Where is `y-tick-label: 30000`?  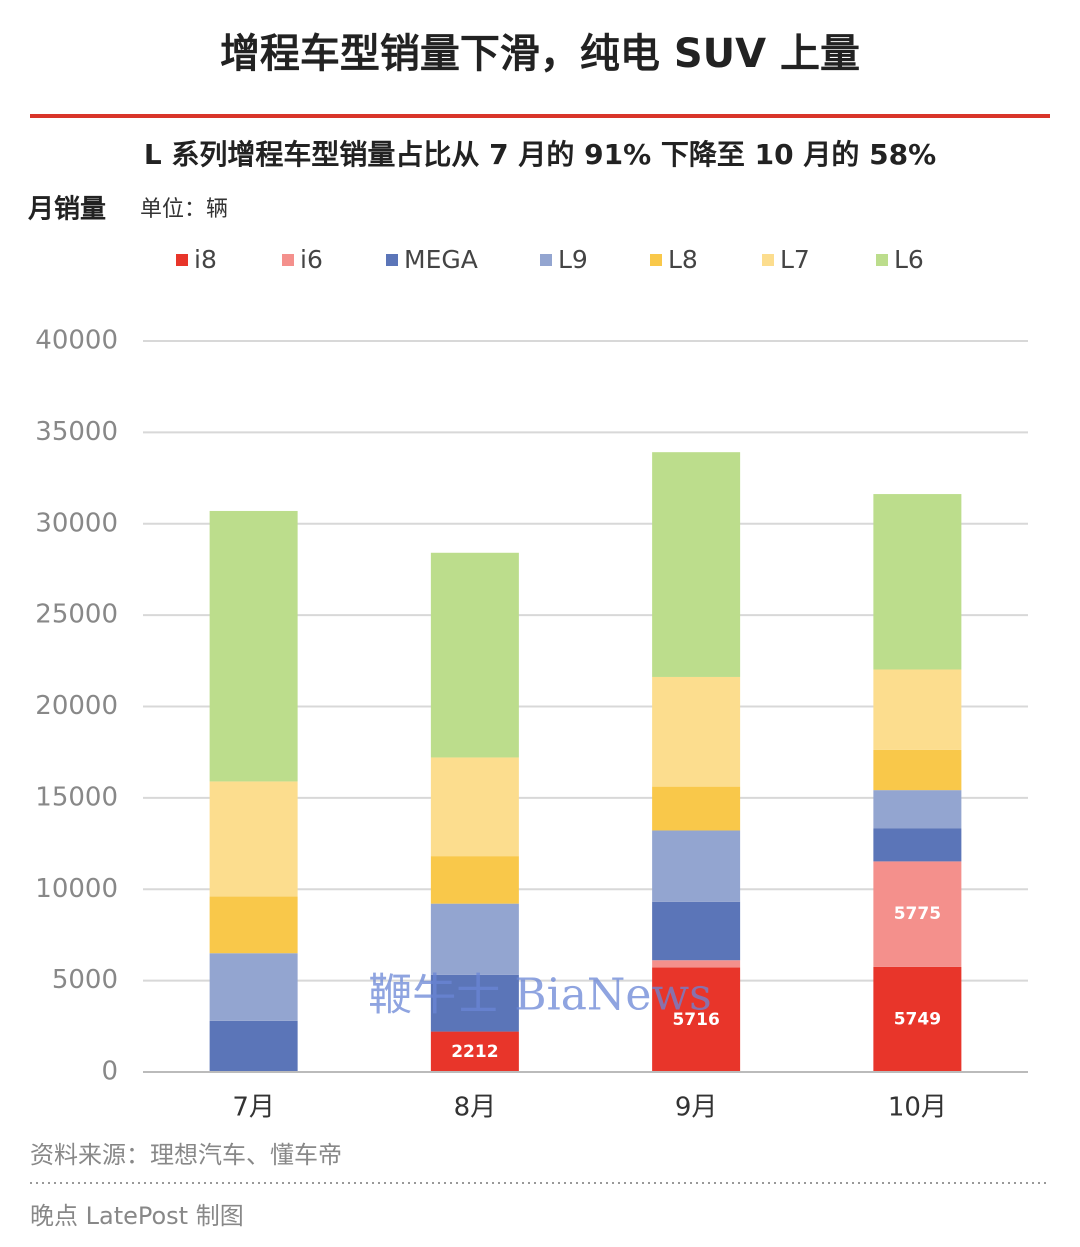
y-tick-label: 30000 is located at coordinates (76, 523).